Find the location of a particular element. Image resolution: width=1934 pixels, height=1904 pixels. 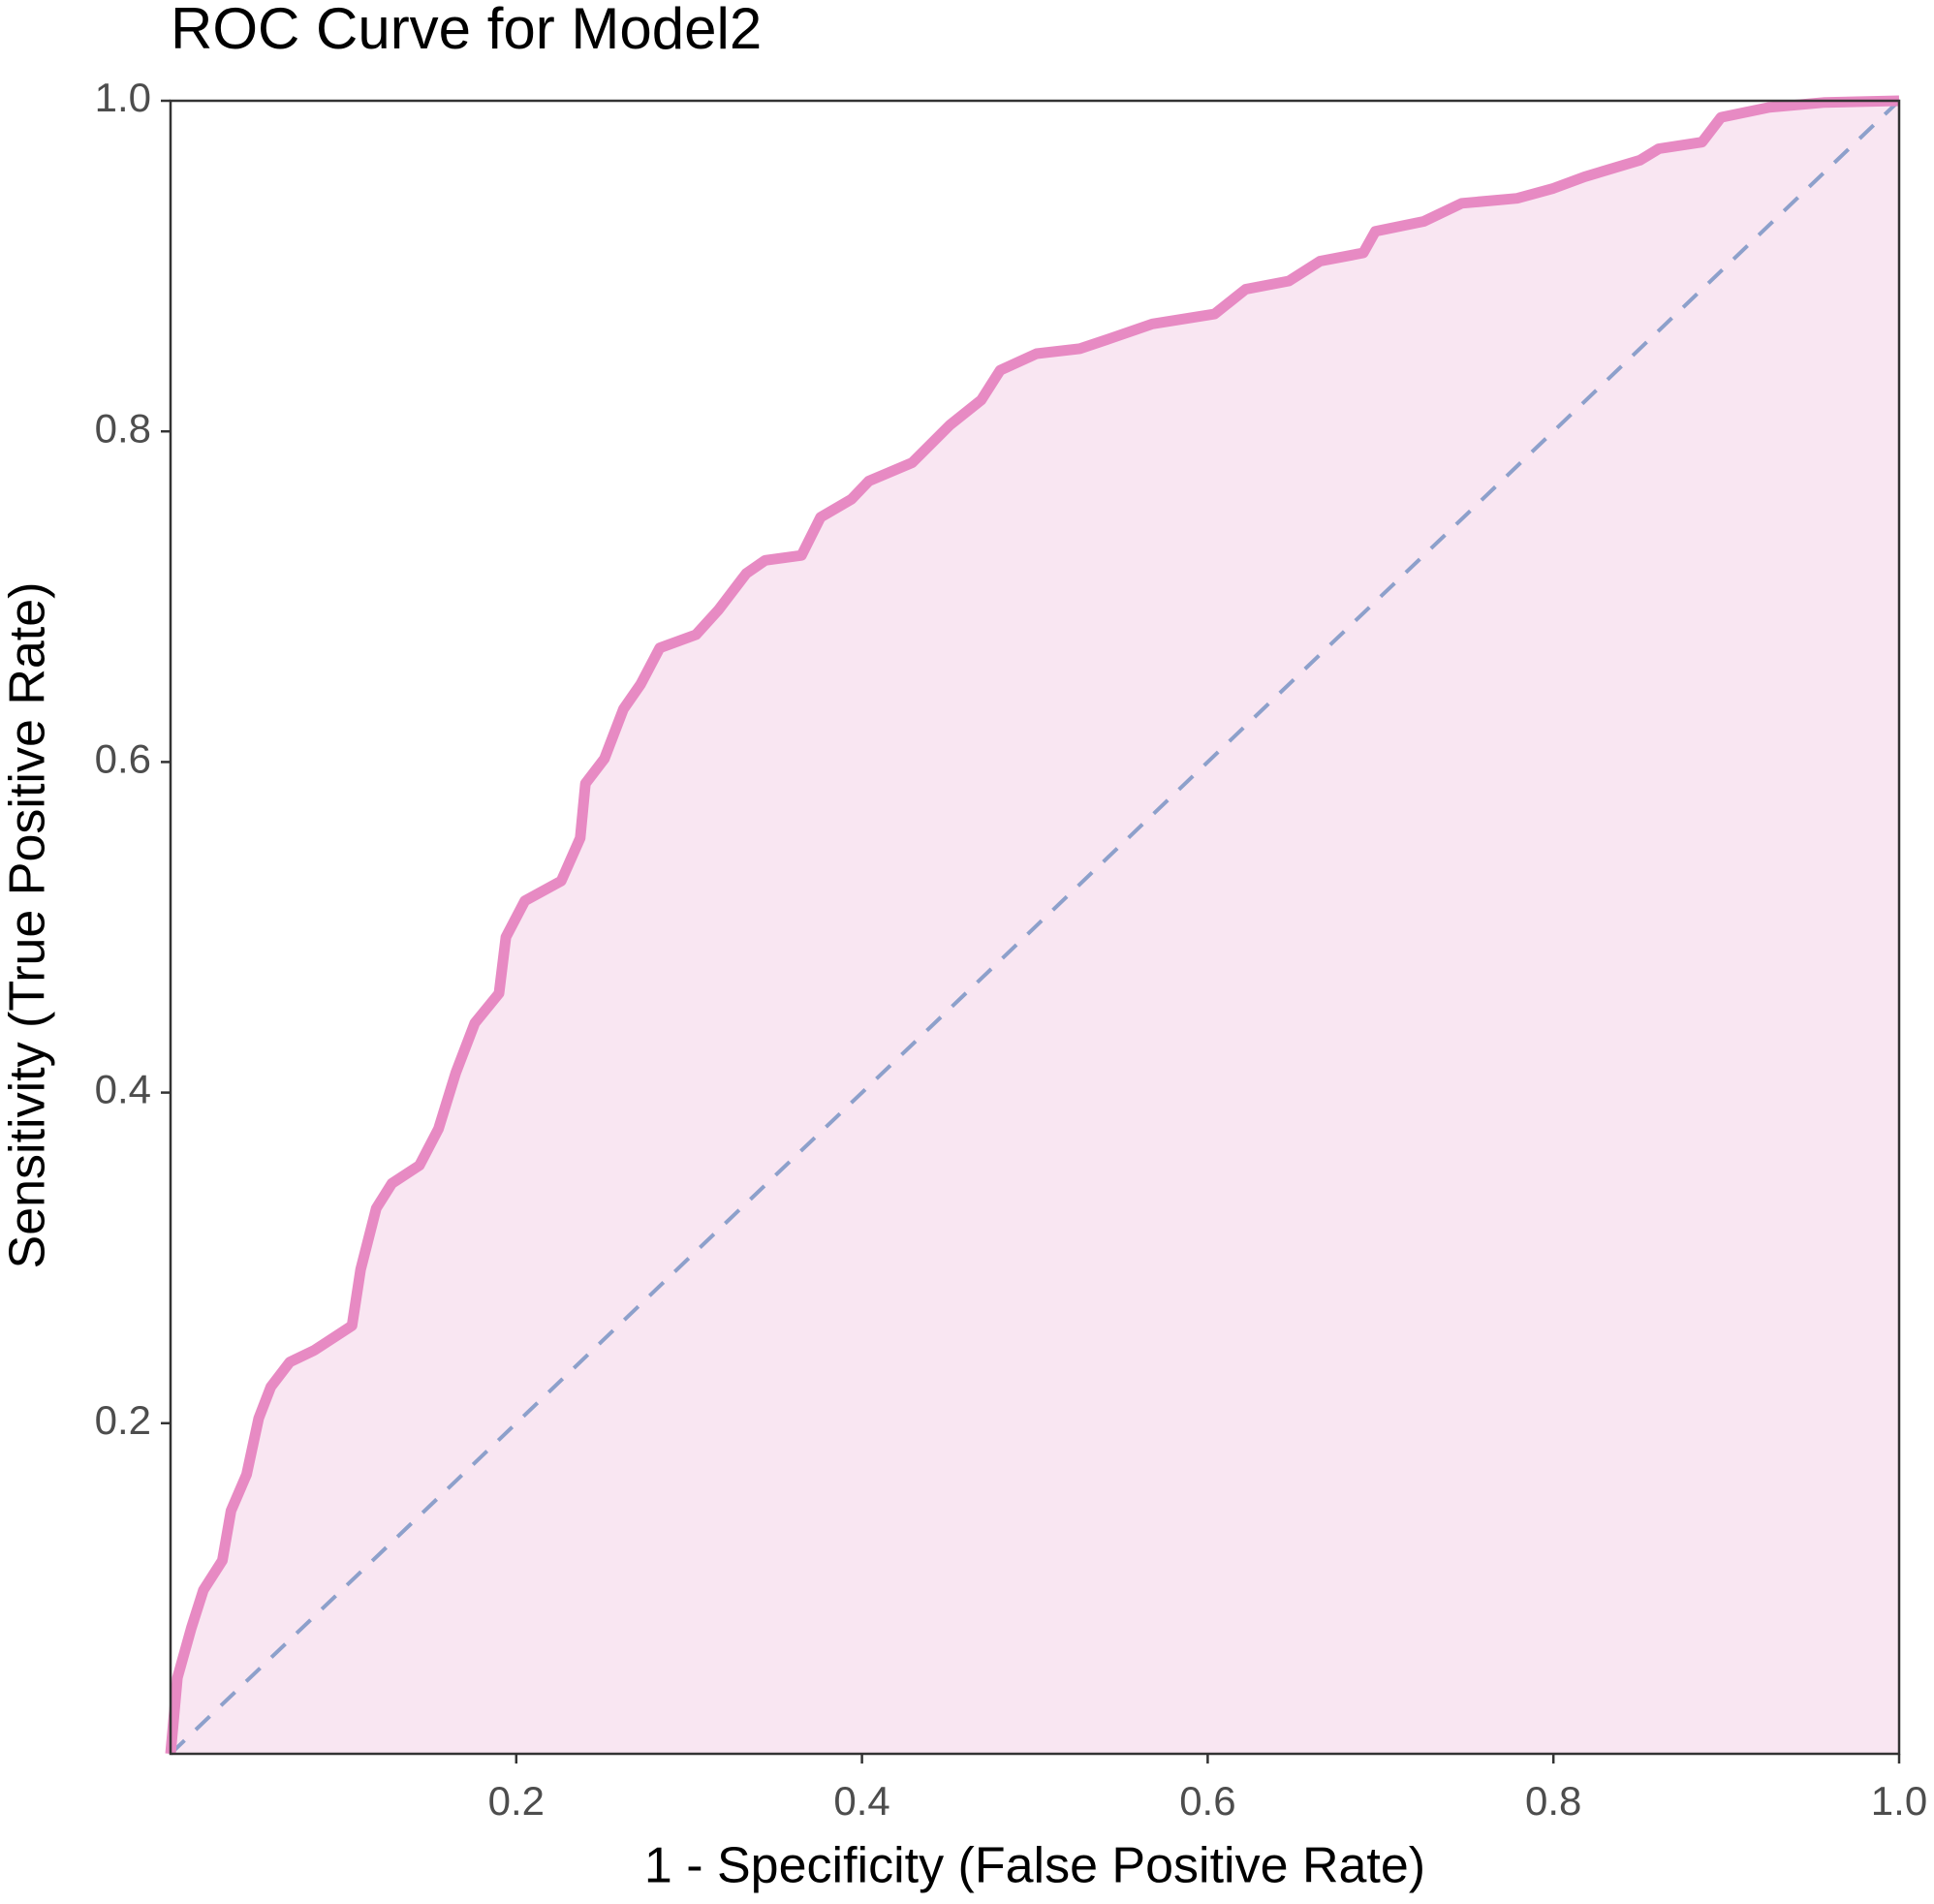

x-tick-label: 0.2 is located at coordinates (516, 1801).